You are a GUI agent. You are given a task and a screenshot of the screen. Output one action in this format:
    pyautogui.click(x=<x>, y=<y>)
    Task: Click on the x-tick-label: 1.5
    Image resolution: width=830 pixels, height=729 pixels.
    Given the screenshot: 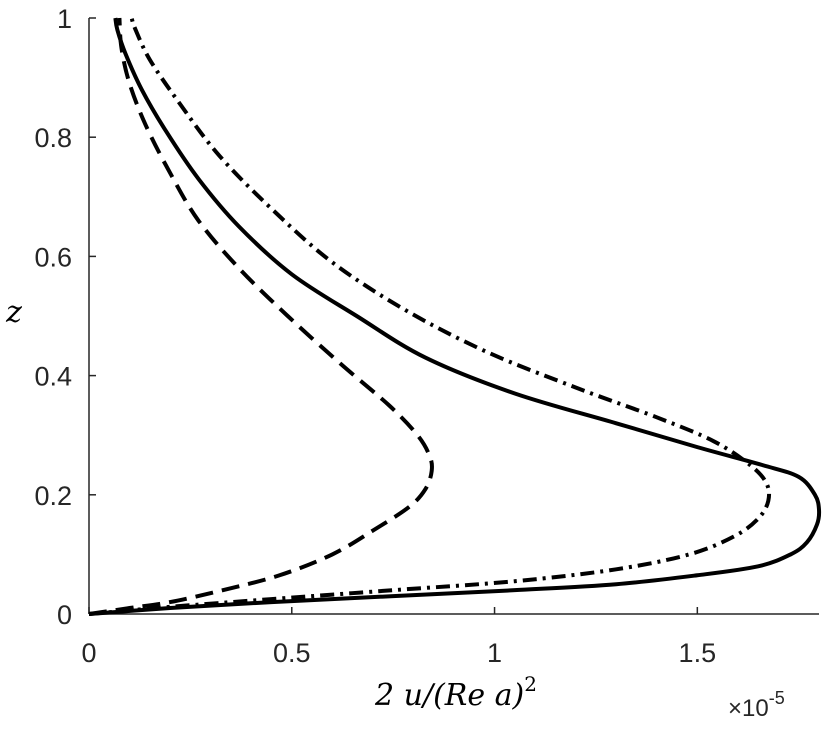 What is the action you would take?
    pyautogui.click(x=698, y=653)
    